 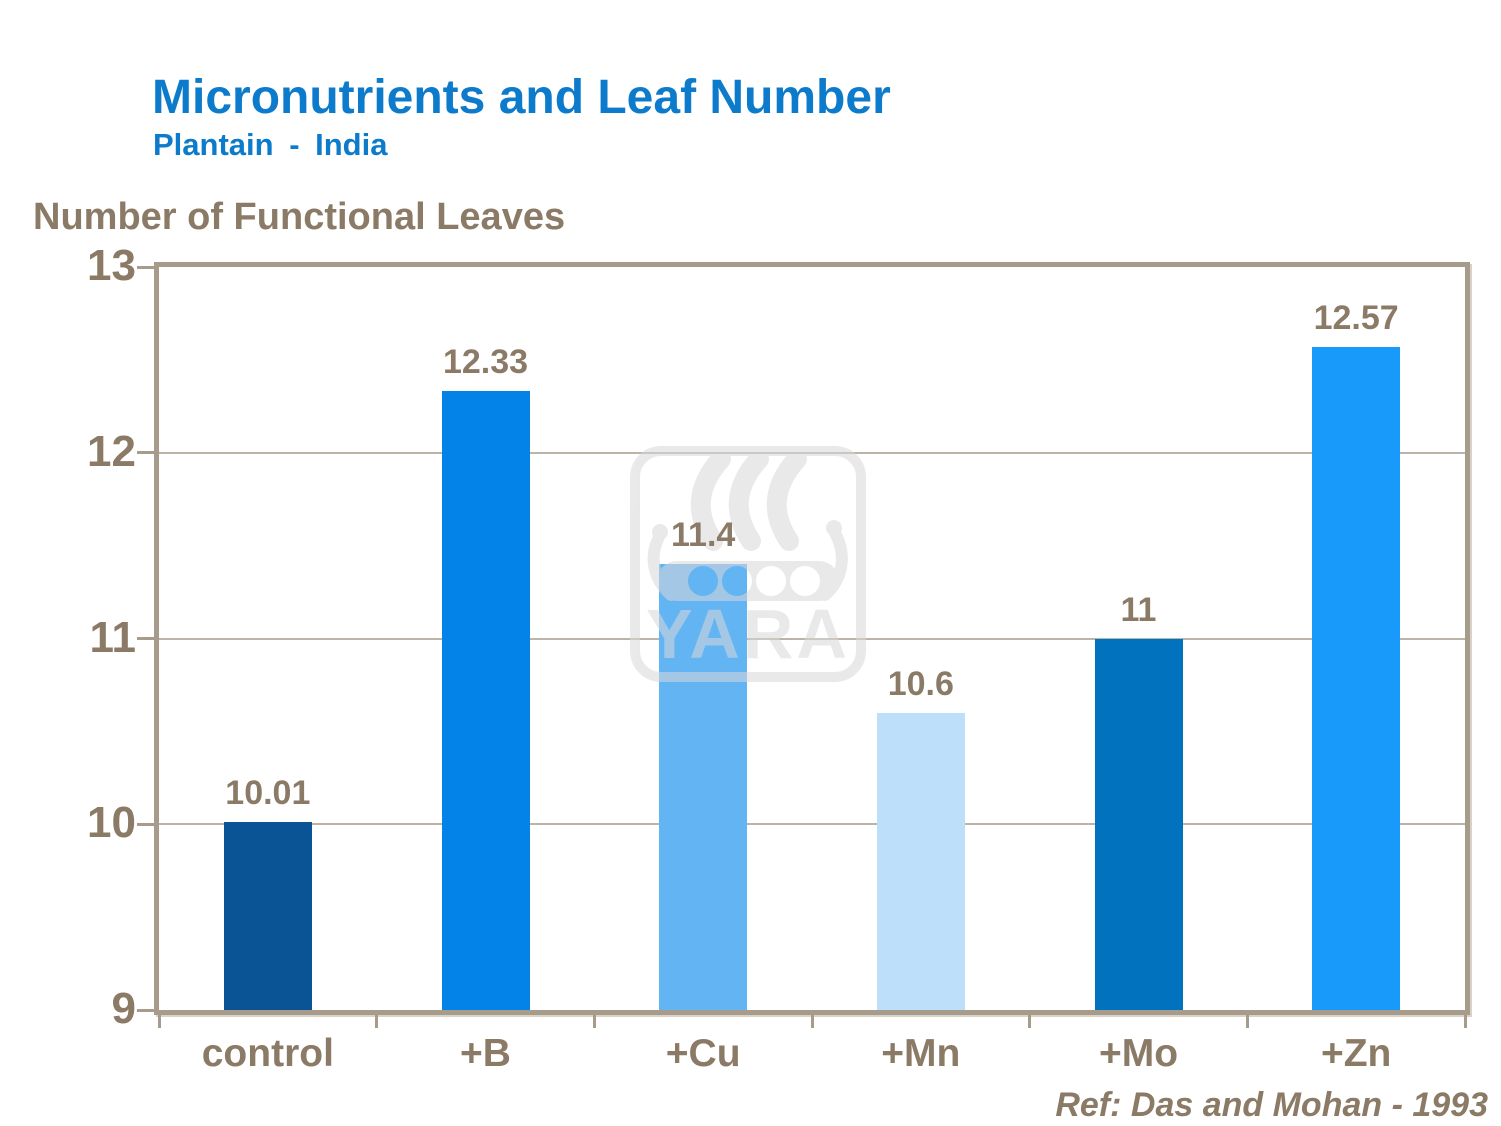 I want to click on bar-+Cu, so click(x=703, y=787).